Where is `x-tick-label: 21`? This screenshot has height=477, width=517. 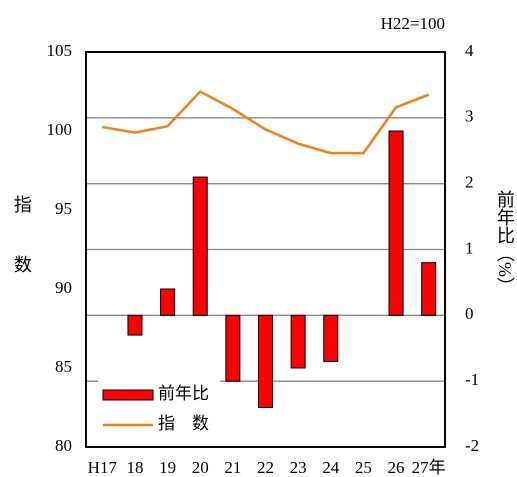
x-tick-label: 21 is located at coordinates (232, 467).